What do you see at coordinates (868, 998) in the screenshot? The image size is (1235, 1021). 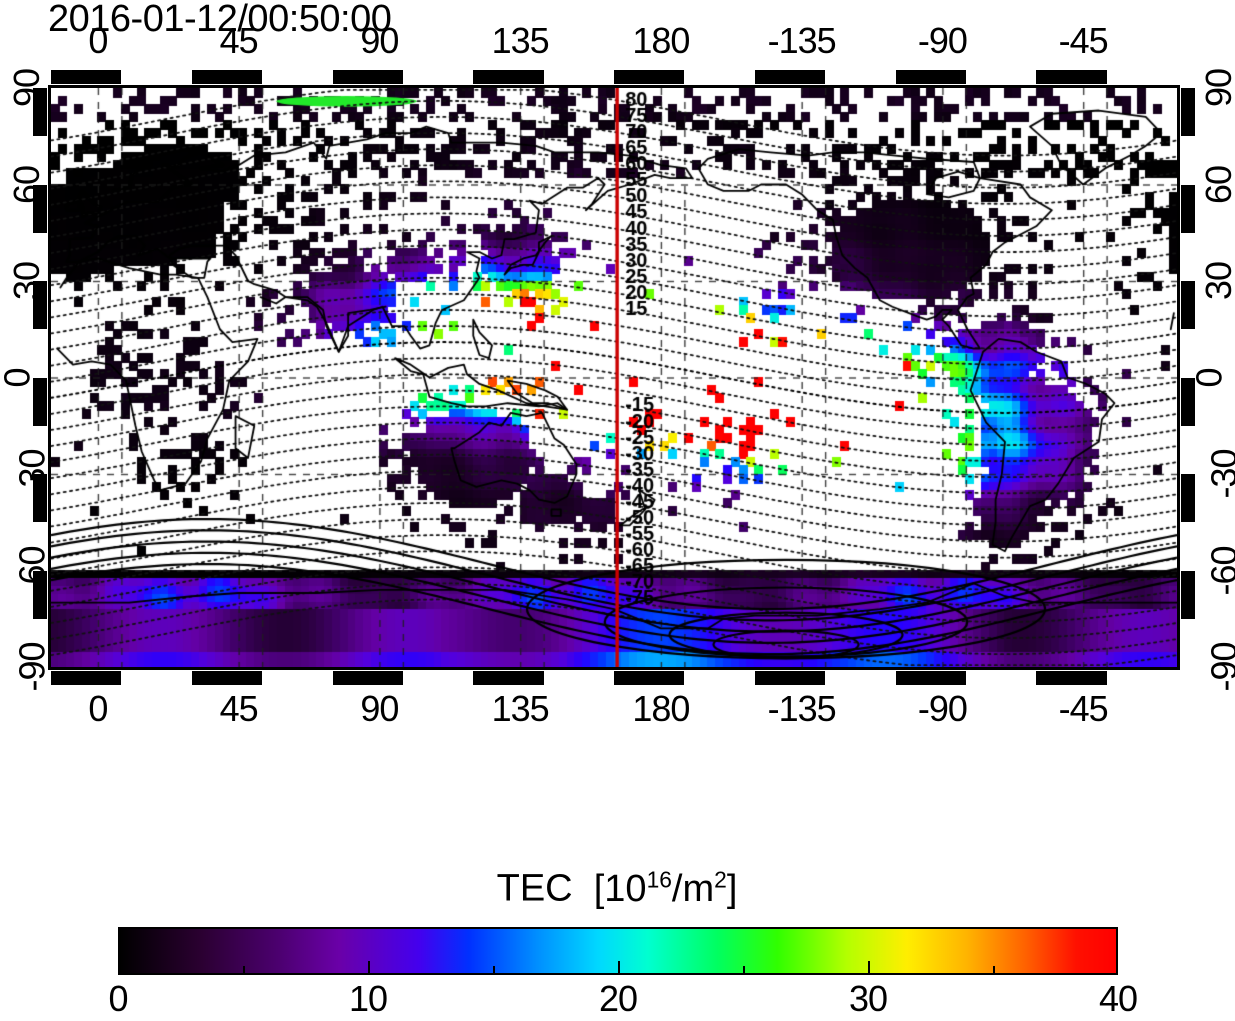 I see `colorbar-tick-label: 30` at bounding box center [868, 998].